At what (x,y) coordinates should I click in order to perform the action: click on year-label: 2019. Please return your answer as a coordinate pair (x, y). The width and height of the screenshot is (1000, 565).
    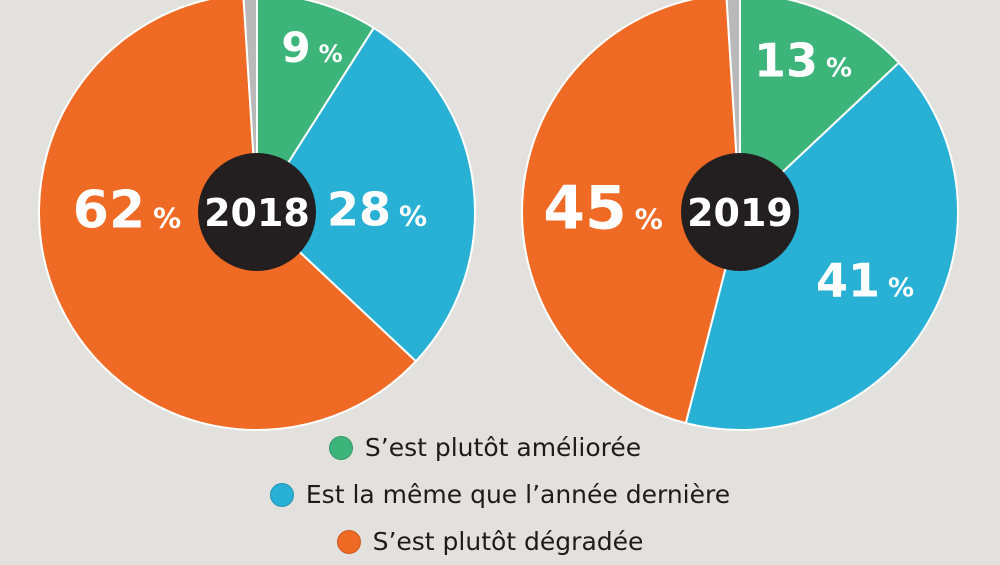
    Looking at the image, I should click on (740, 213).